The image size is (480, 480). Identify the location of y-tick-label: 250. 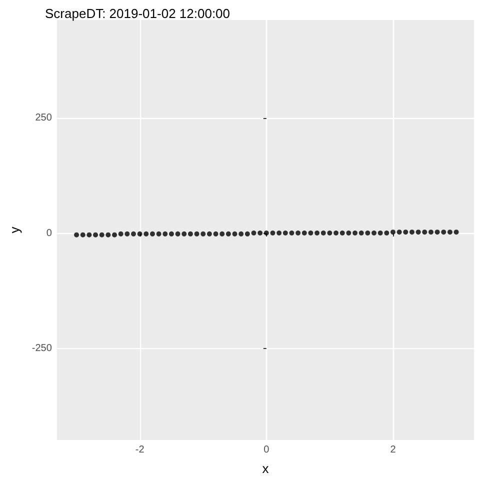
(43, 118).